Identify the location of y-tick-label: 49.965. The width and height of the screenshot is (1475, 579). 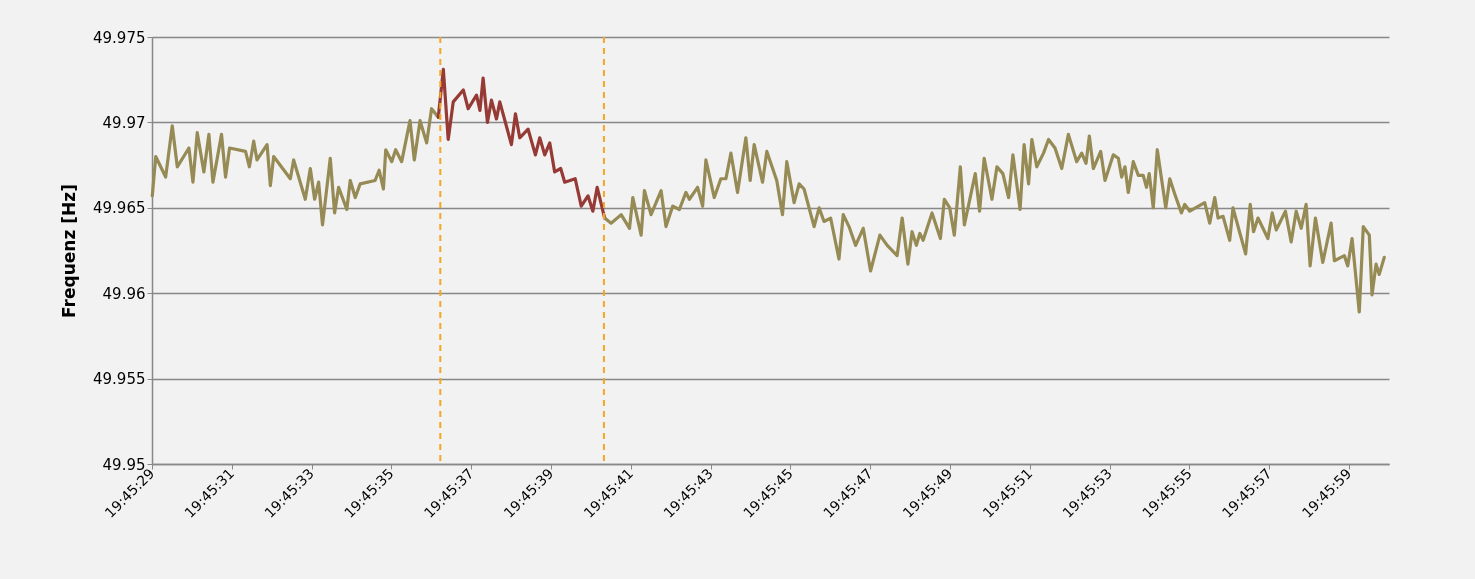
(119, 208).